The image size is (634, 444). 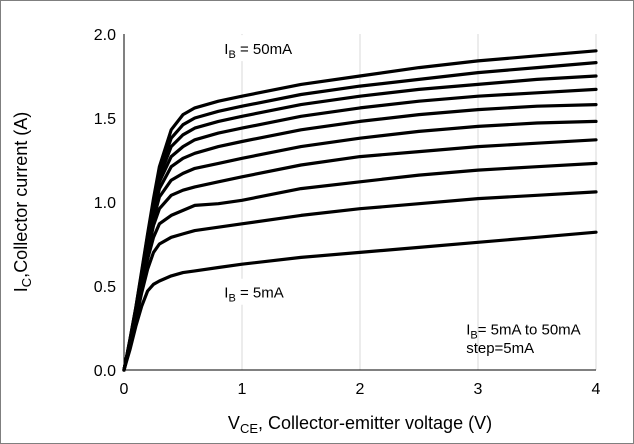 I want to click on x-tick-label-3: 3, so click(x=478, y=389).